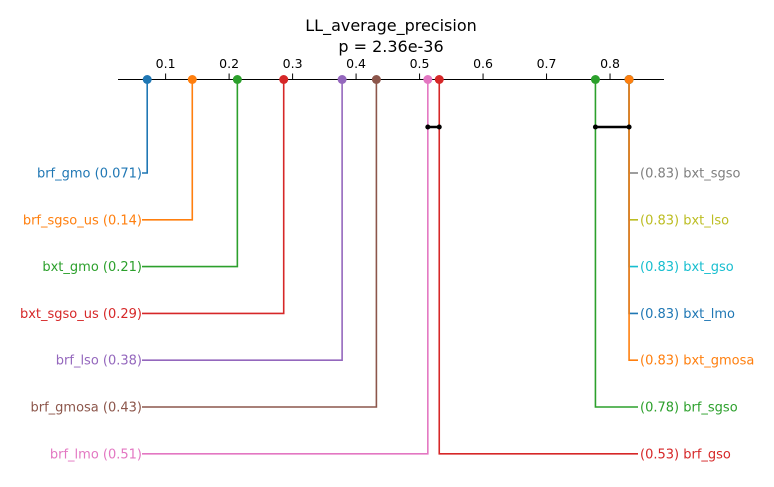  I want to click on method-markers, so click(388, 79).